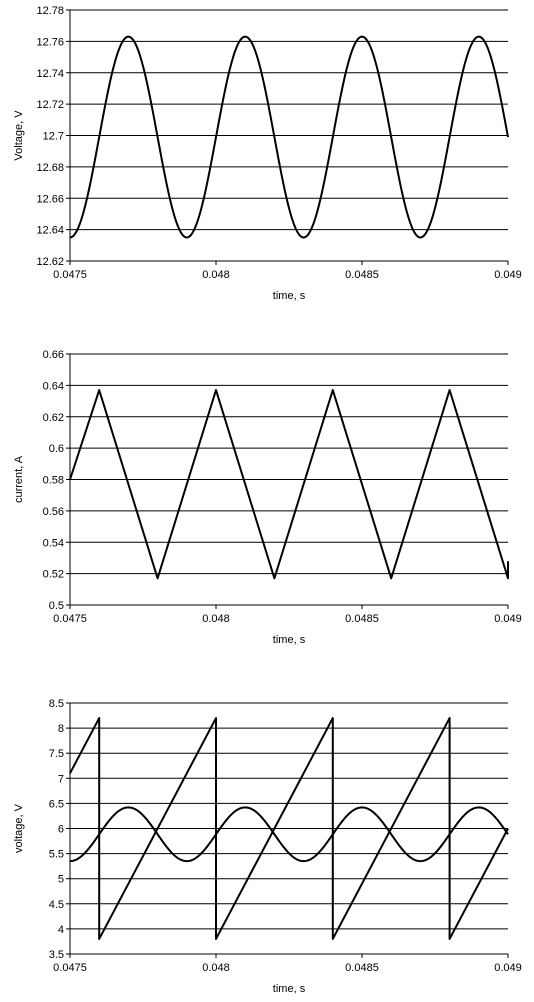 The height and width of the screenshot is (1002, 534). Describe the element at coordinates (61, 729) in the screenshot. I see `y-tick-label: 8` at that location.